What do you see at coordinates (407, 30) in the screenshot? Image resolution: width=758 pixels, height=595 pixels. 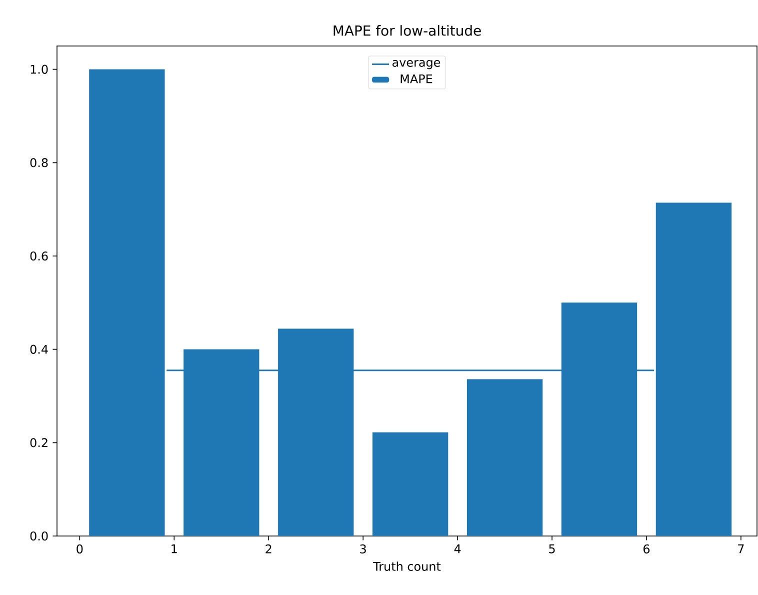 I see `chart-title: MAPE for low-altitude` at bounding box center [407, 30].